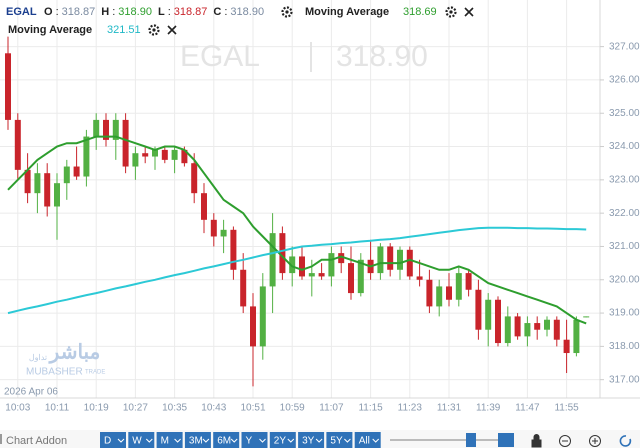  Describe the element at coordinates (54, 372) in the screenshot. I see `logo-en: MUBASHER` at that location.